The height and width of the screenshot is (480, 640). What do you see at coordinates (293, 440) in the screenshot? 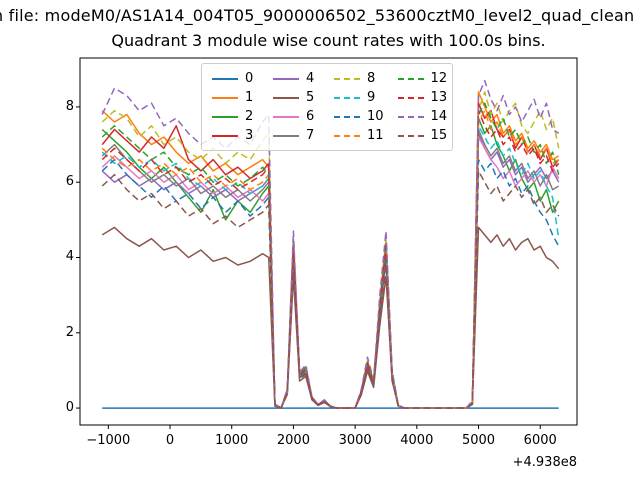
I see `x-tick-label: 2000` at bounding box center [293, 440].